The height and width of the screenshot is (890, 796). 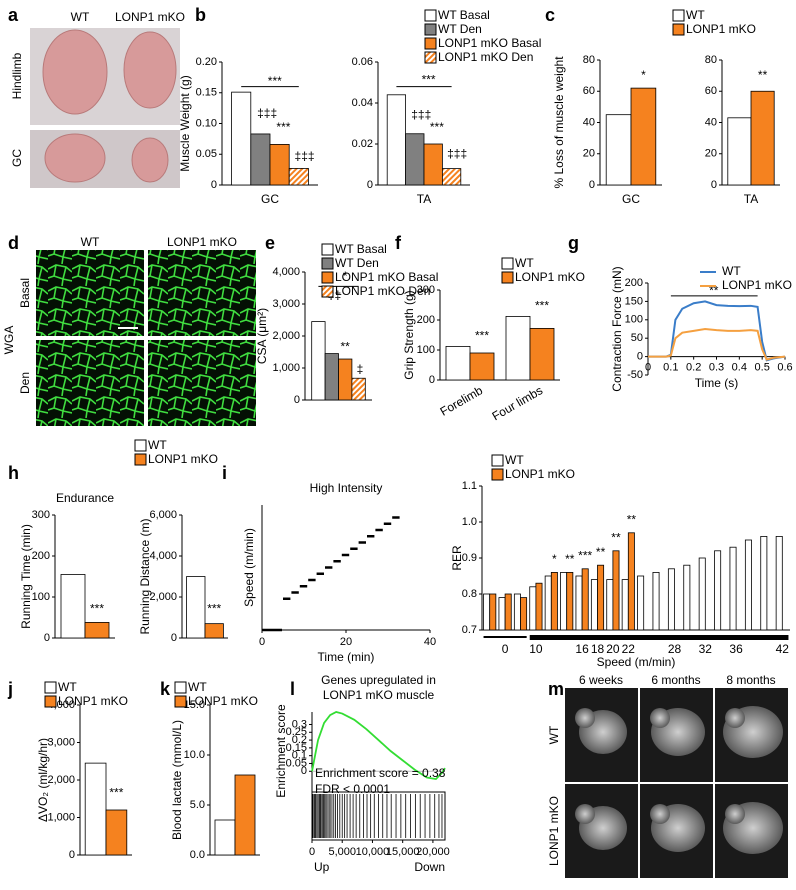 What do you see at coordinates (379, 695) in the screenshot?
I see `panel-title: LONP1 mKO muscle` at bounding box center [379, 695].